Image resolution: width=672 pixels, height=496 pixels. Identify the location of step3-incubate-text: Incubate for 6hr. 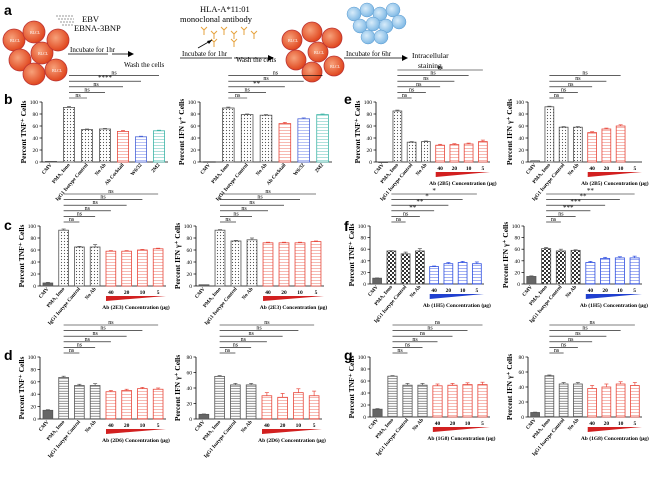
(369, 54).